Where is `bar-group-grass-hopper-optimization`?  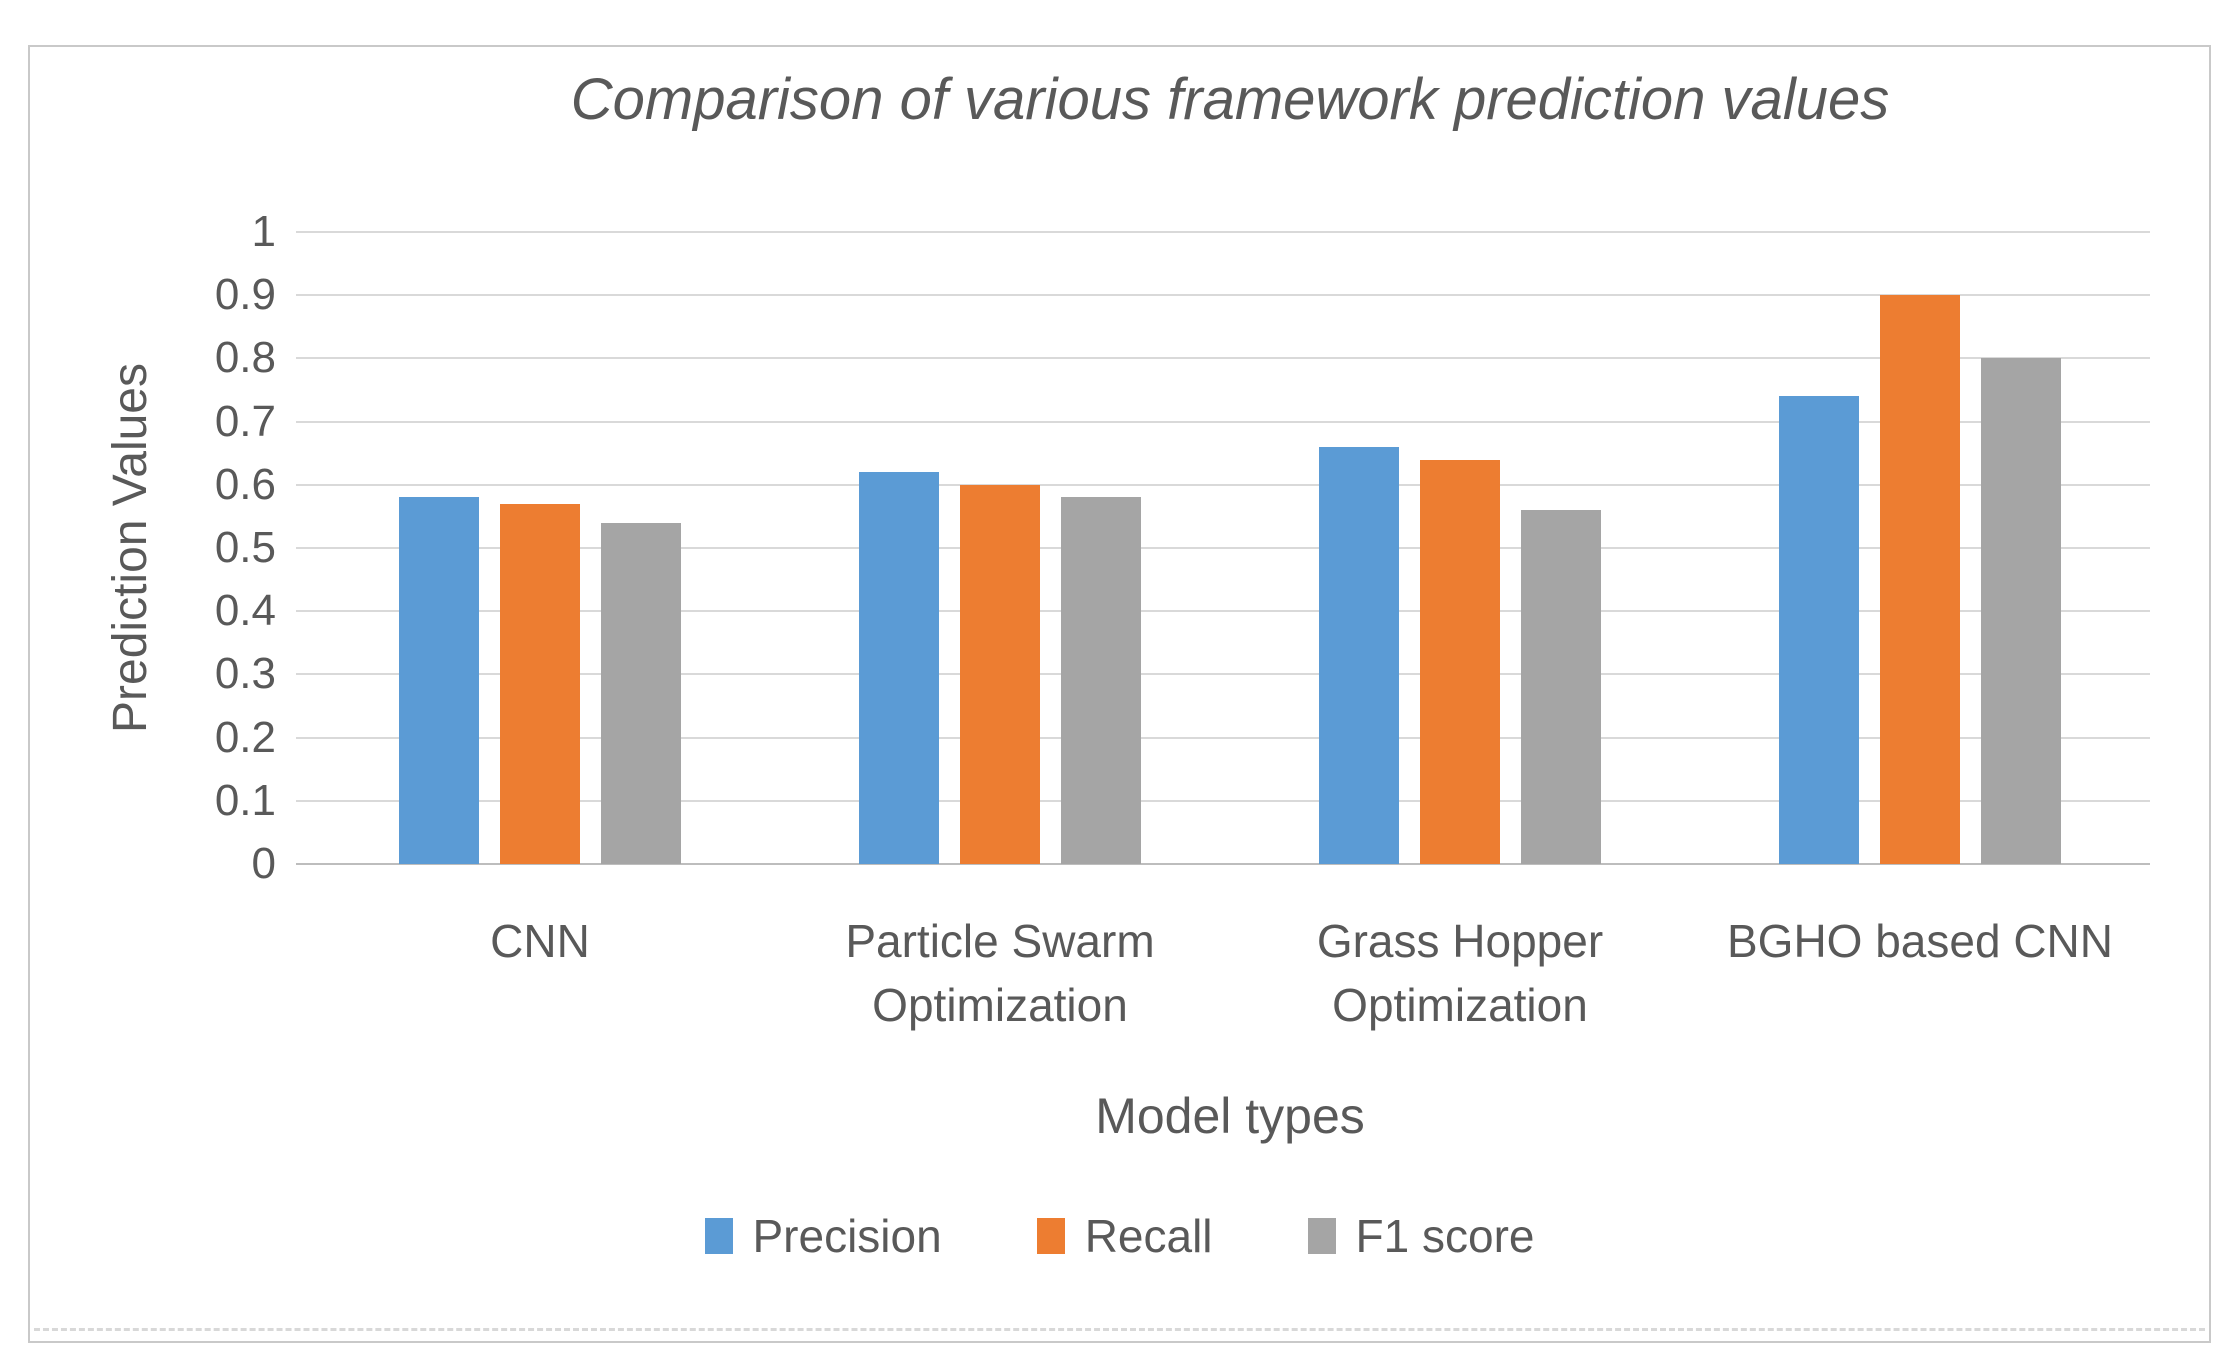
bar-group-grass-hopper-optimization is located at coordinates (1460, 548).